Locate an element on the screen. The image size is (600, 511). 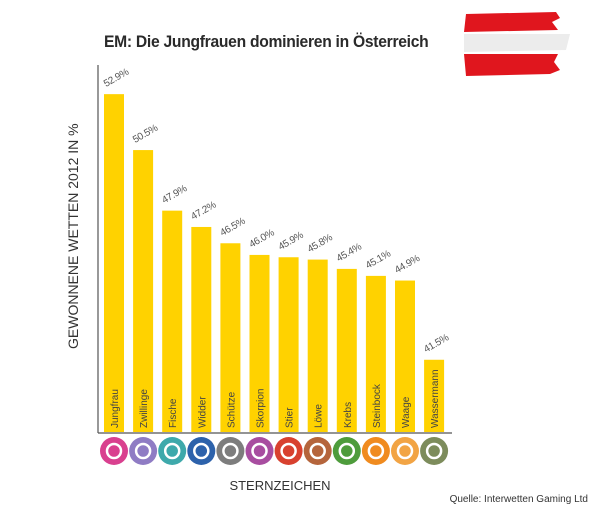
category-label: Wassermann is located at coordinates (435, 398).